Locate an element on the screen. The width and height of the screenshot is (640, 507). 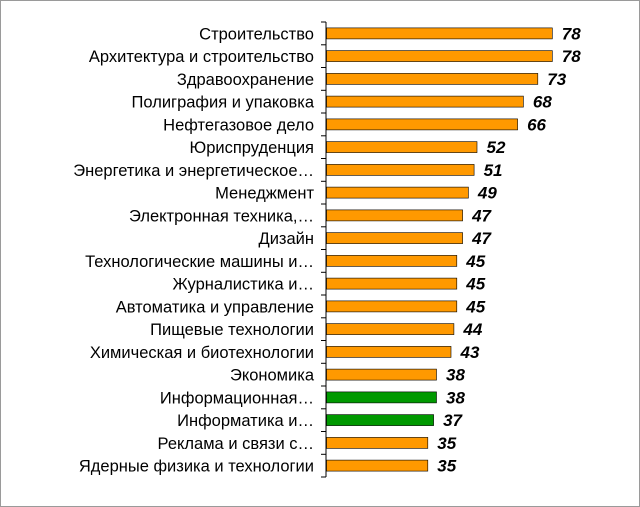
data-label: 68 is located at coordinates (542, 102).